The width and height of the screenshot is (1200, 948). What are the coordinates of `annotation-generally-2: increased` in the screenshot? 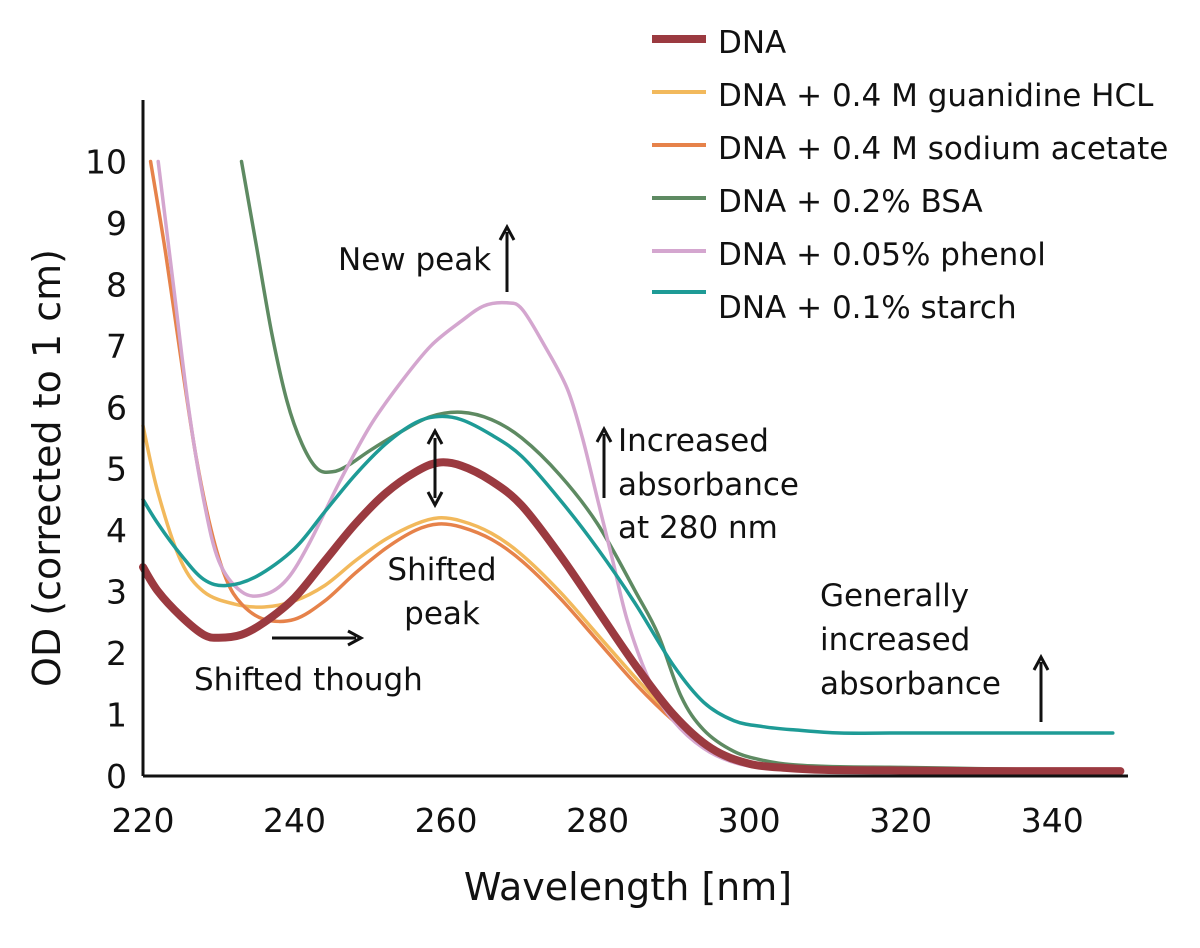 It's located at (895, 640).